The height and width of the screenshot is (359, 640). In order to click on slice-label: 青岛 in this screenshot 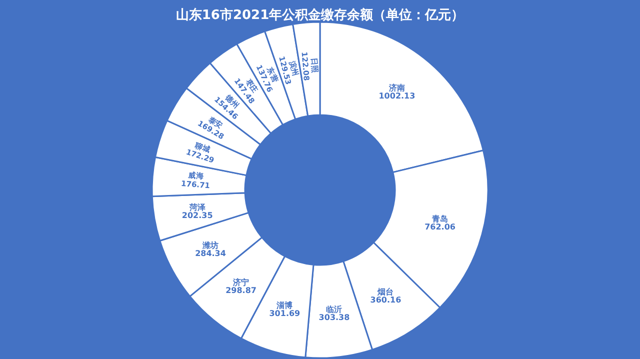, I will do `click(439, 219)`.